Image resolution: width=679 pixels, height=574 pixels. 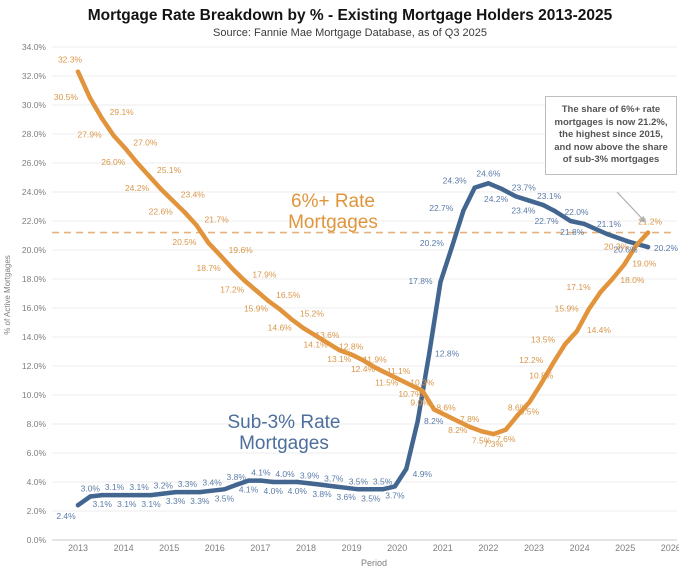 What do you see at coordinates (184, 242) in the screenshot?
I see `svg-text: 20.5%` at bounding box center [184, 242].